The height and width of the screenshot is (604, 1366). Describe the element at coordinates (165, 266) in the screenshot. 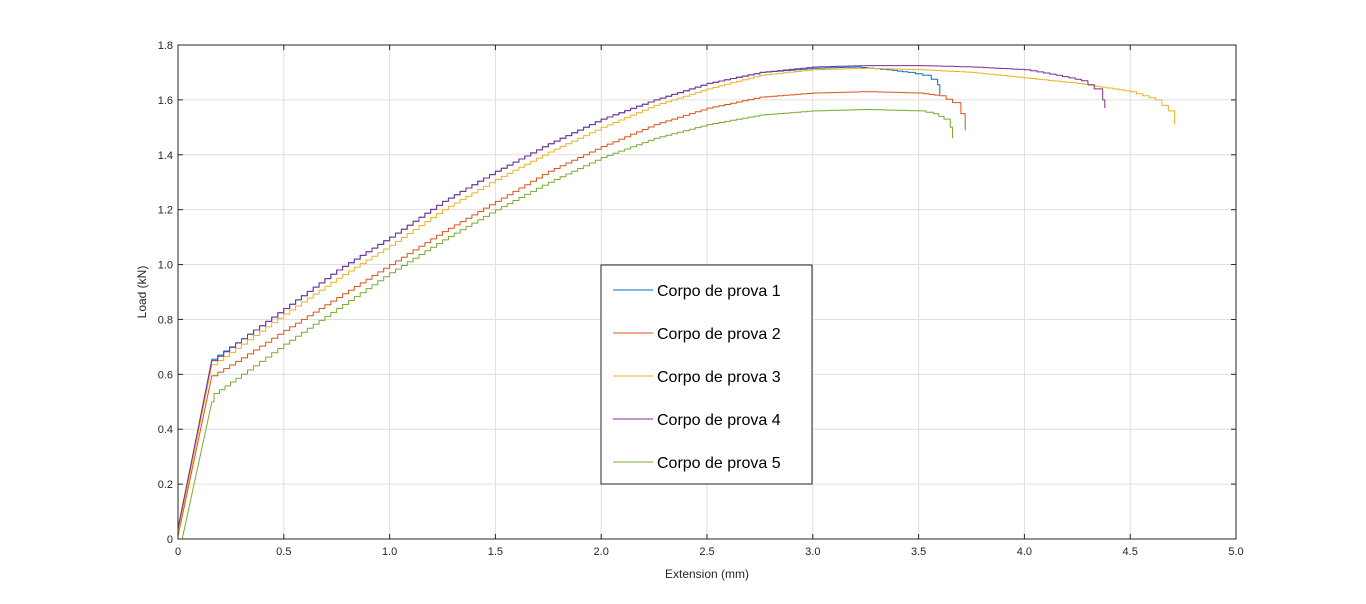

I see `y-tick-label: 1.0` at that location.